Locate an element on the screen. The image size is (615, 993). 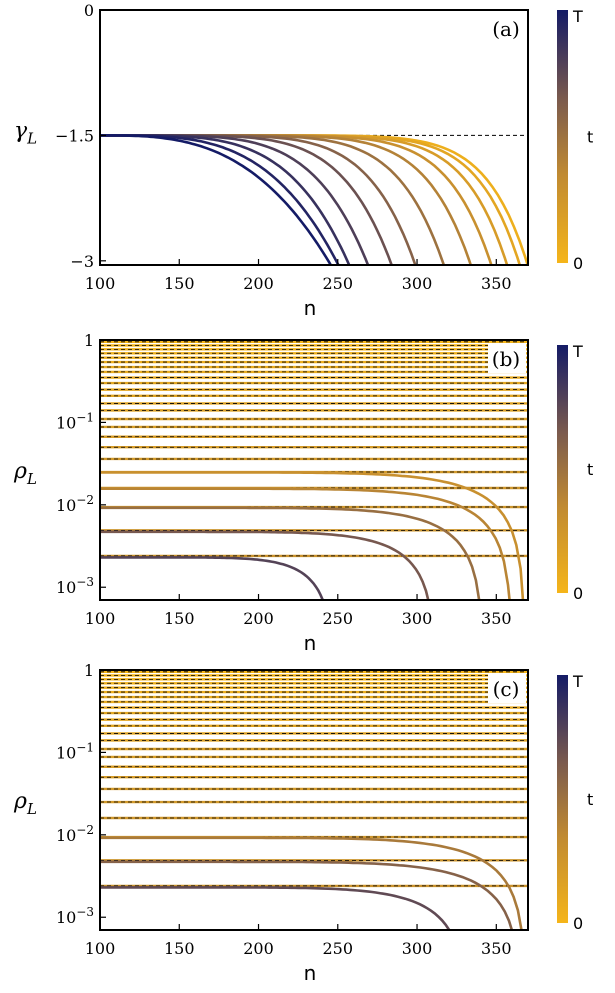
plot-area is located at coordinates (314, 199).